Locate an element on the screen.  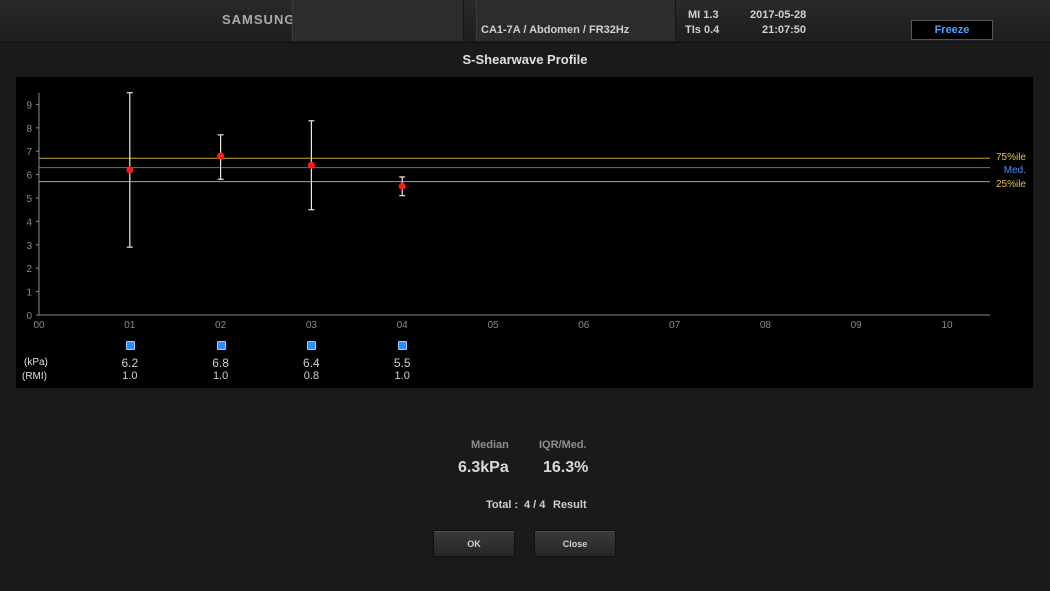
x-tick-label: 03 is located at coordinates (312, 325).